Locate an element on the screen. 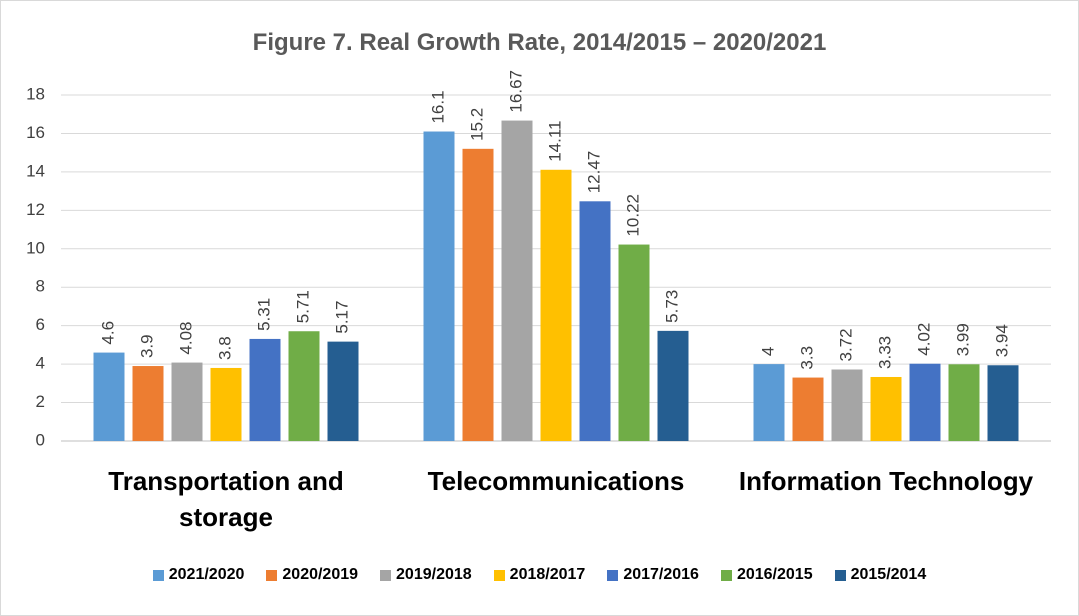 Image resolution: width=1079 pixels, height=616 pixels. x-tick-label: Information Technology is located at coordinates (886, 481).